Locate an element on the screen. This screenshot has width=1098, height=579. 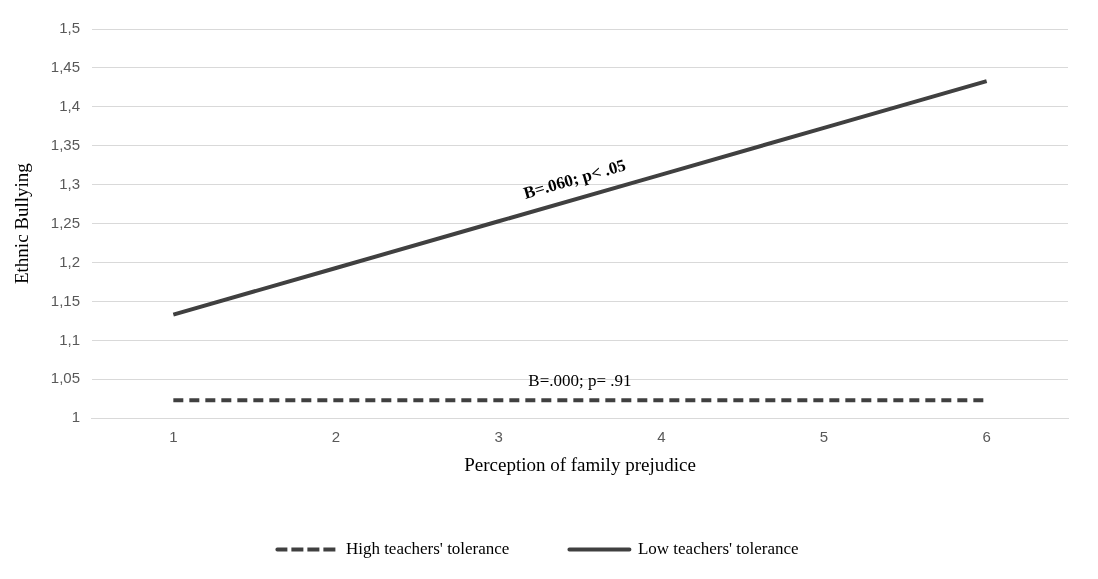
y-tick-label: 1,4 is located at coordinates (69, 105).